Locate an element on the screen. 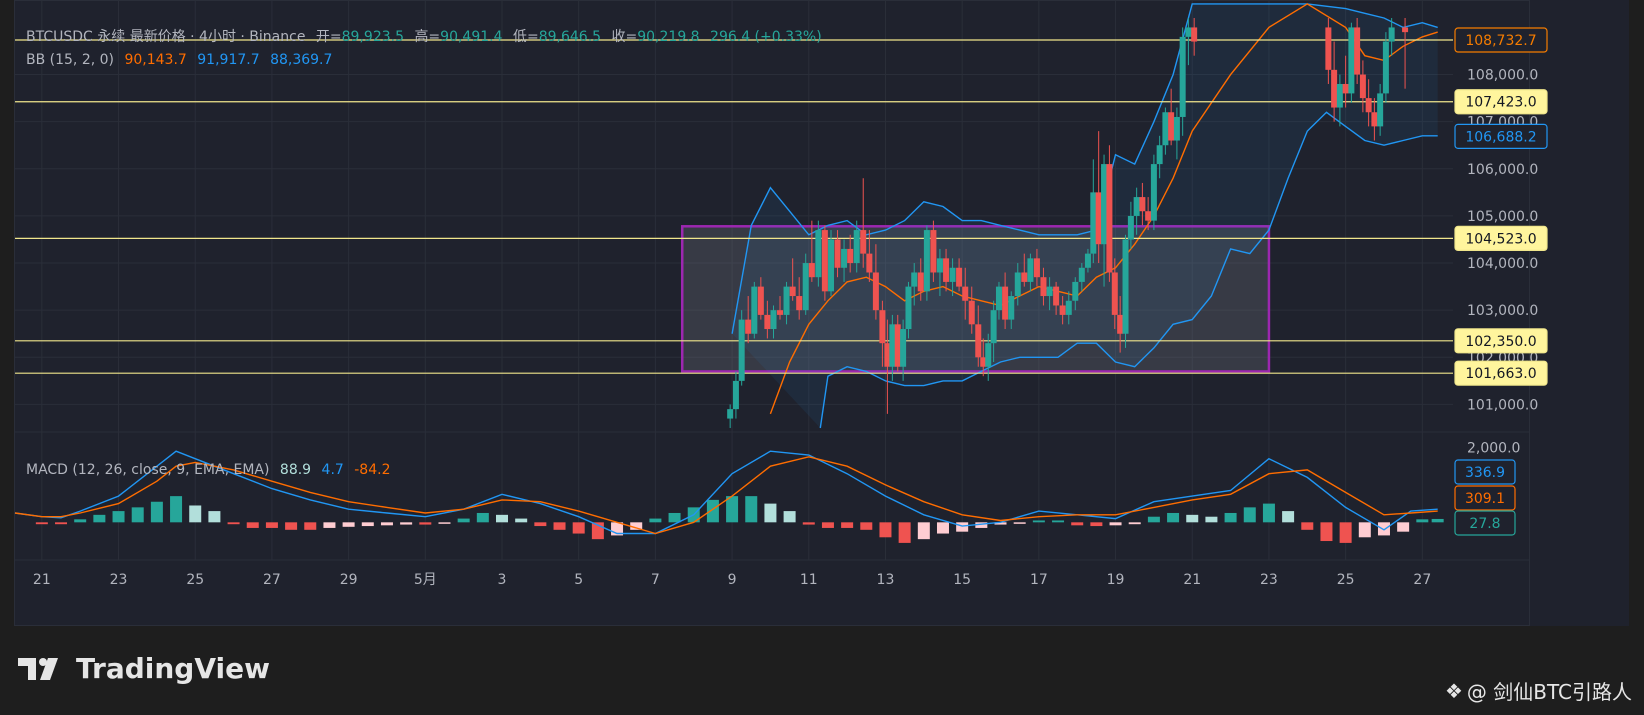 The width and height of the screenshot is (1644, 715). x-tick-label: 17 is located at coordinates (1039, 580).